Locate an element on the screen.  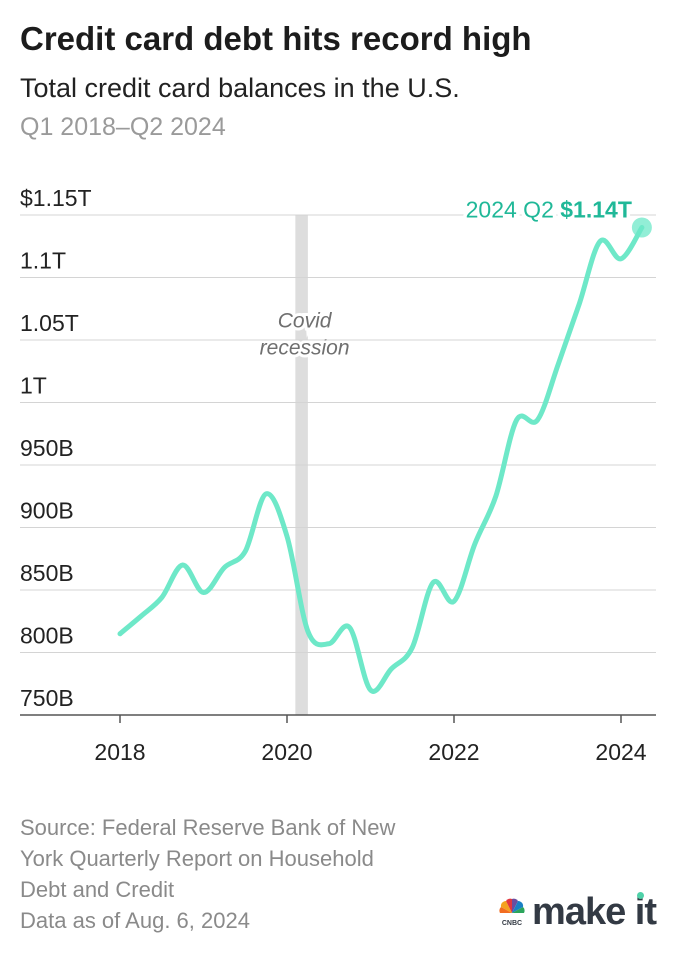
y-tick-label: 1T is located at coordinates (33, 386).